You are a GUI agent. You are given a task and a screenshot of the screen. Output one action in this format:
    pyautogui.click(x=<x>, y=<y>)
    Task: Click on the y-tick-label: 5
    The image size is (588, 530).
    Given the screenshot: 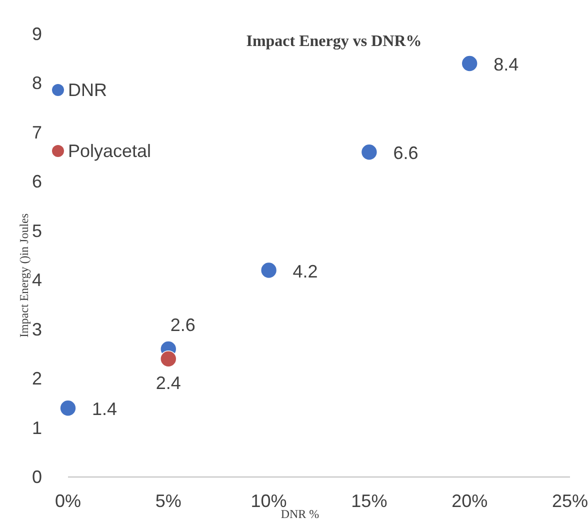 What is the action you would take?
    pyautogui.click(x=37, y=230)
    